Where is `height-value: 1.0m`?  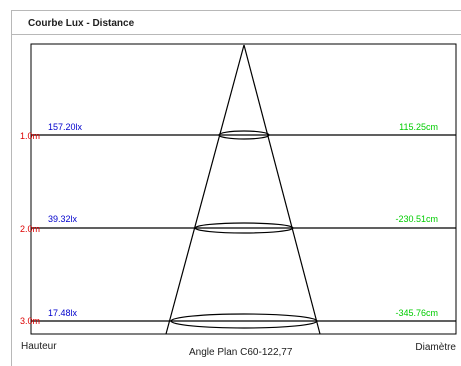 height-value: 1.0m is located at coordinates (30, 136).